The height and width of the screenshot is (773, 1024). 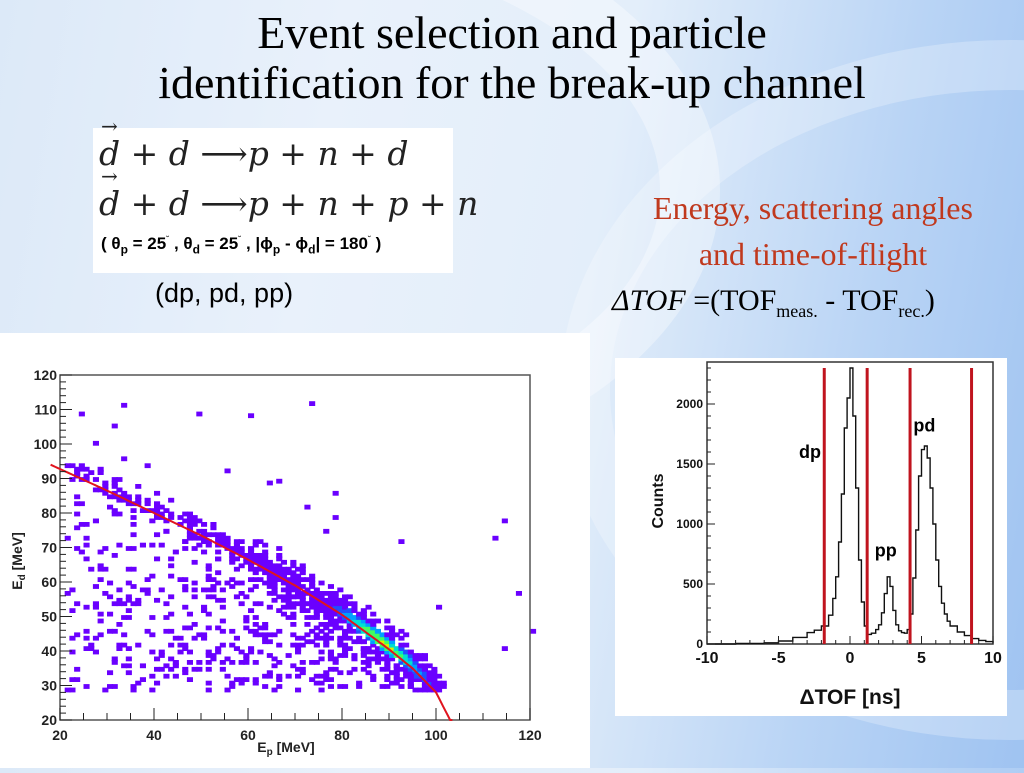 I want to click on x-tick-label: 20, so click(x=60, y=735).